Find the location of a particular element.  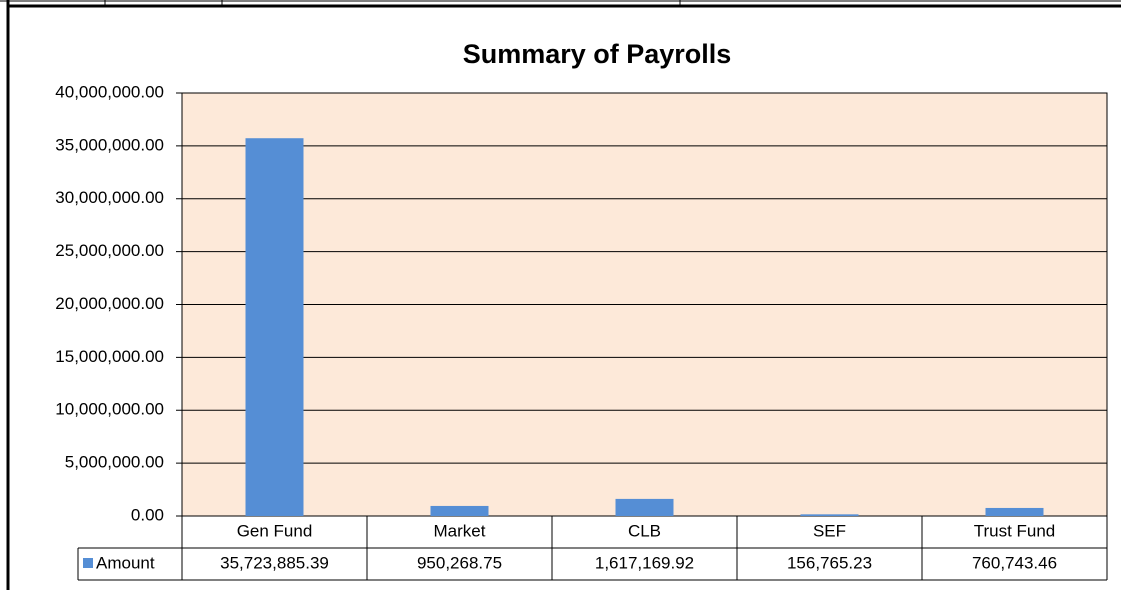

y-tick-label: 15,000,000.00 is located at coordinates (109, 356).